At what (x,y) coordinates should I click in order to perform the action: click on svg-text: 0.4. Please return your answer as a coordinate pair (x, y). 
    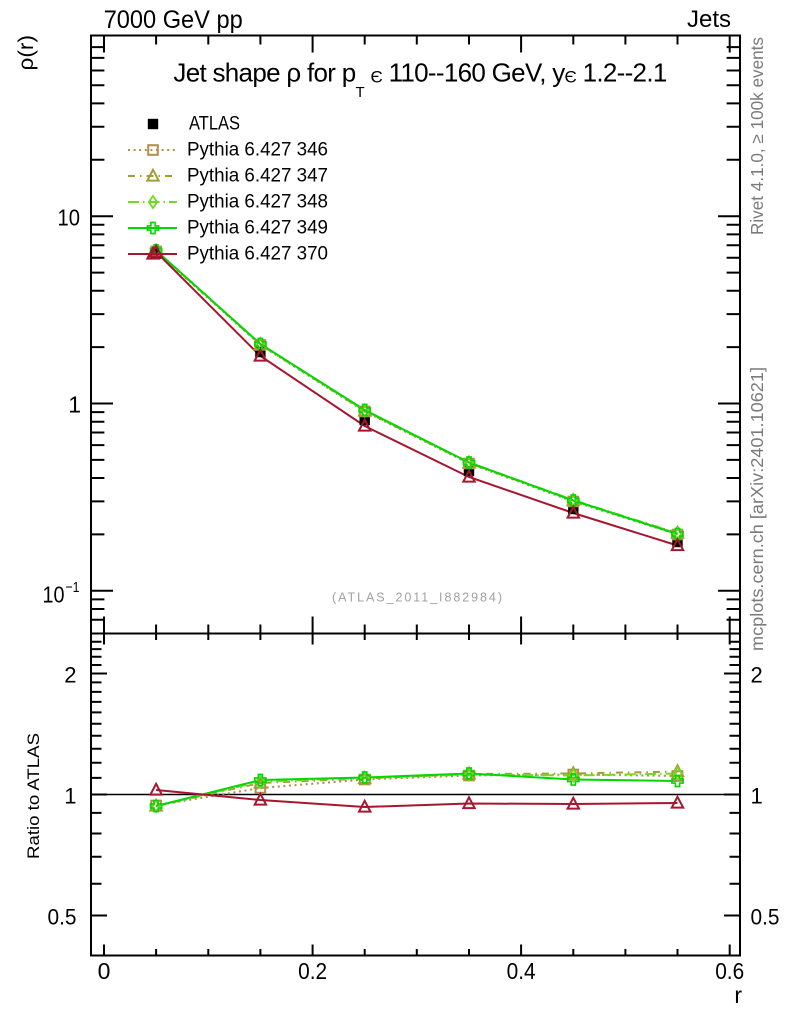
    Looking at the image, I should click on (521, 971).